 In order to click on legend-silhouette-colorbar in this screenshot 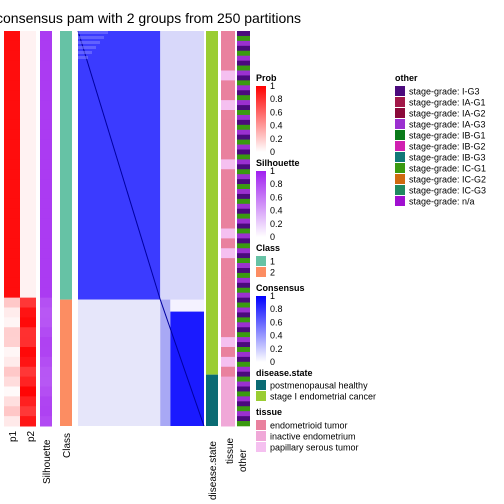, I will do `click(261, 204)`.